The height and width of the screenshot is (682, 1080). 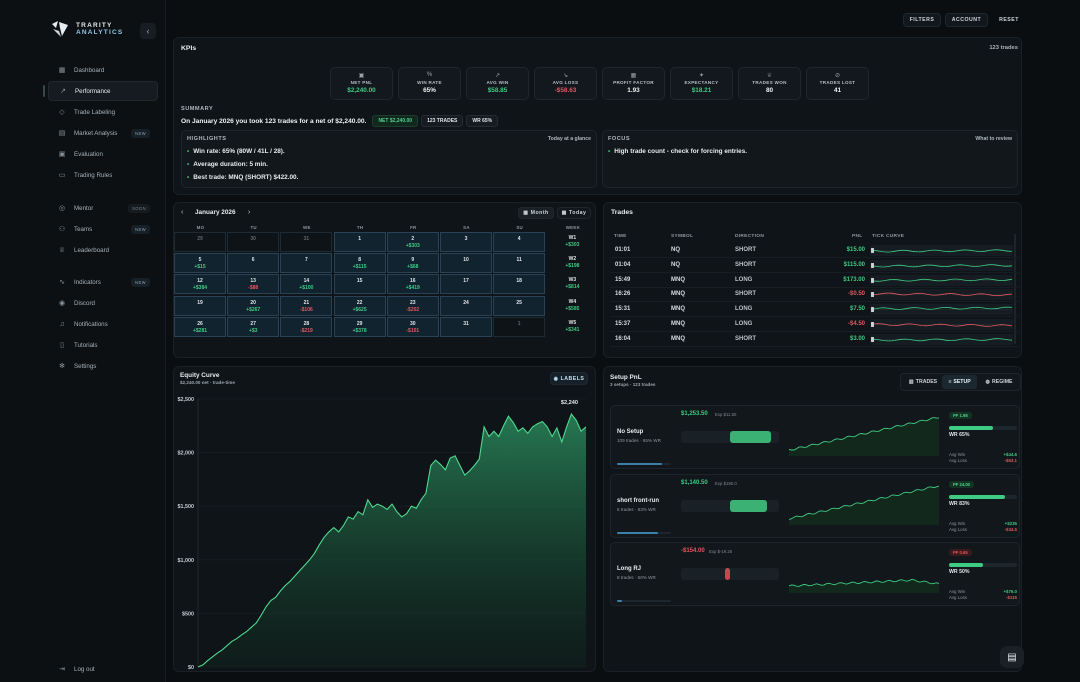 I want to click on chat-button: ▤, so click(x=1012, y=657).